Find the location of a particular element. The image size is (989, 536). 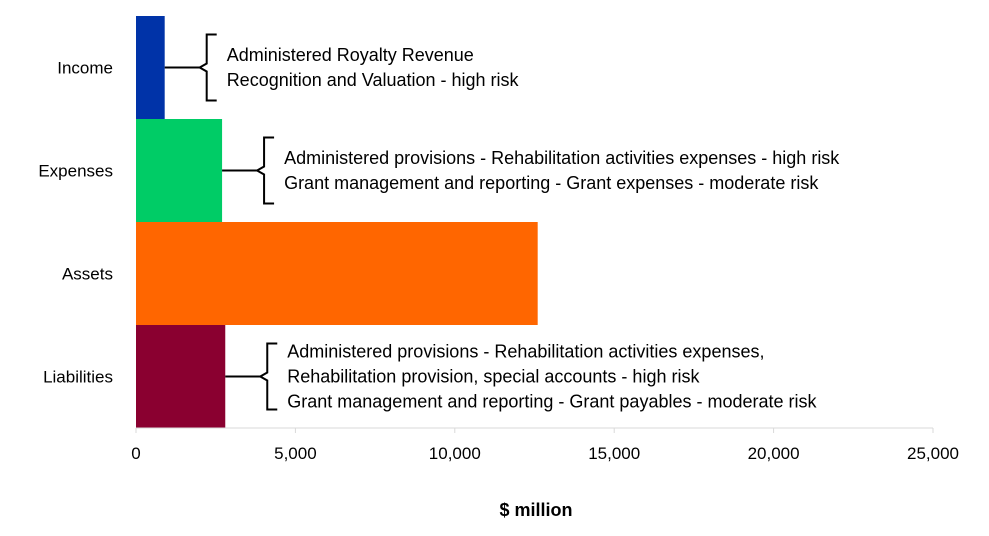

x-axis: 0 5,000 10,000 15,000 20,000 25,000 is located at coordinates (545, 445).